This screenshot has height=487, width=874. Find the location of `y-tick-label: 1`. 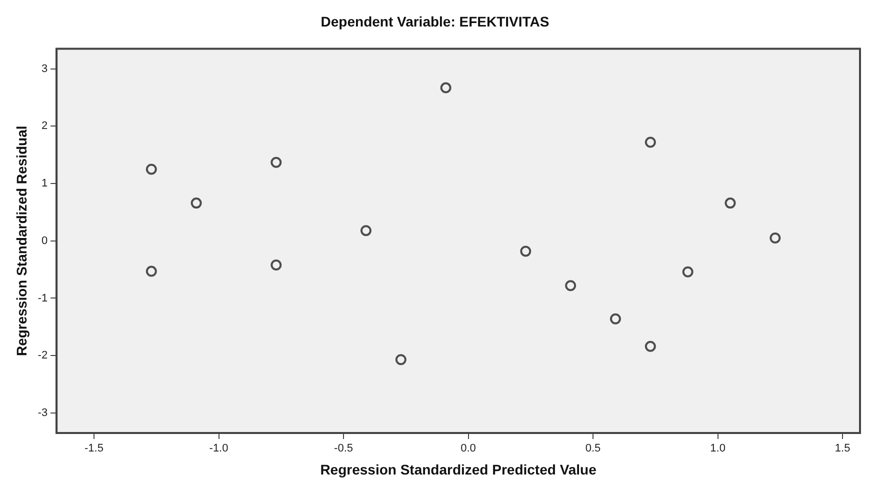

y-tick-label: 1 is located at coordinates (44, 184).